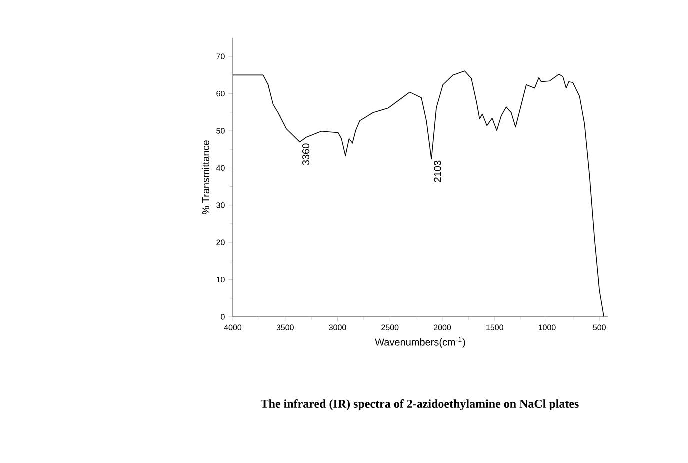 The width and height of the screenshot is (688, 463). Describe the element at coordinates (547, 327) in the screenshot. I see `x-tick-label: 1000` at that location.